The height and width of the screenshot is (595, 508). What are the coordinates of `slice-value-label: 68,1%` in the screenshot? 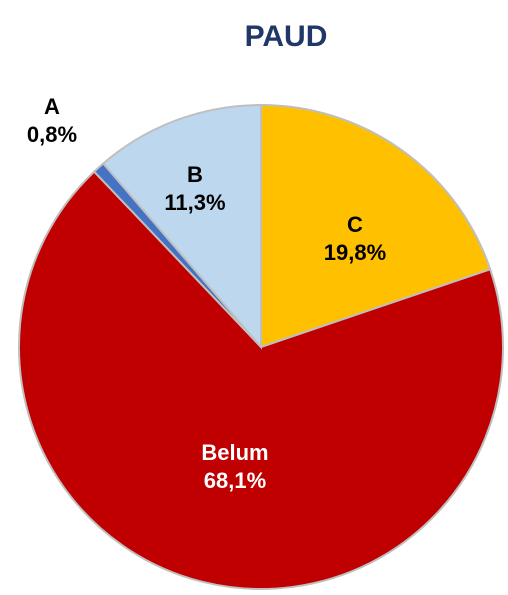 It's located at (235, 480).